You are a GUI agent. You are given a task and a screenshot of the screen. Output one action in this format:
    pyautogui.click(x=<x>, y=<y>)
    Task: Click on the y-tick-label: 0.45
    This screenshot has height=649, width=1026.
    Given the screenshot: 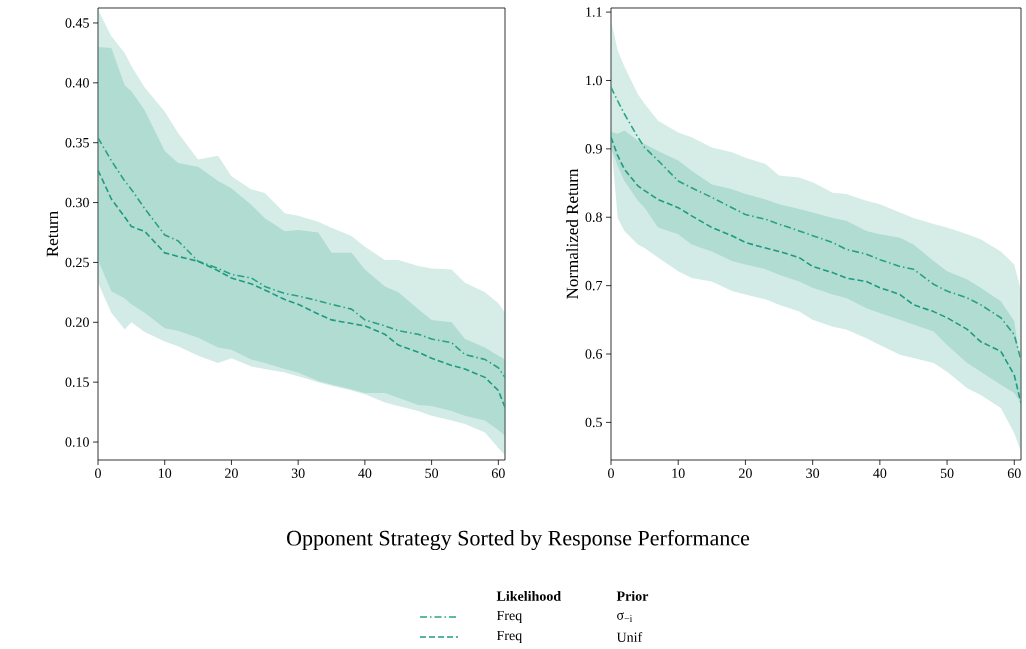 What is the action you would take?
    pyautogui.click(x=77, y=23)
    